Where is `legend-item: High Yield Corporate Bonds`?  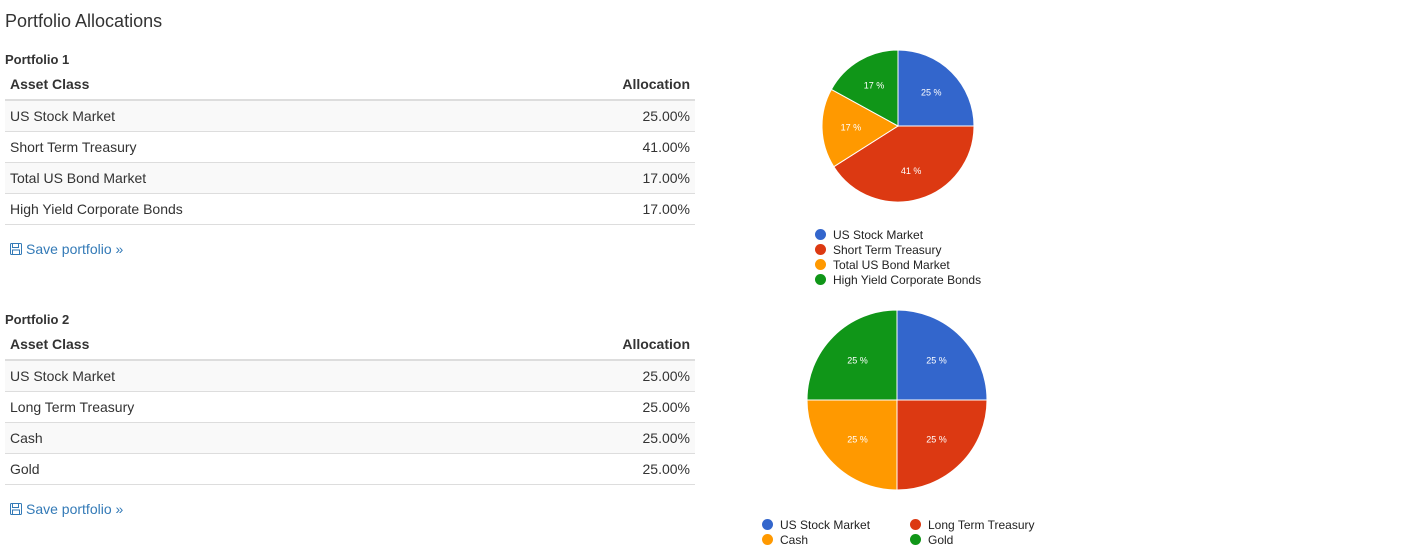
legend-item: High Yield Corporate Bonds is located at coordinates (898, 279).